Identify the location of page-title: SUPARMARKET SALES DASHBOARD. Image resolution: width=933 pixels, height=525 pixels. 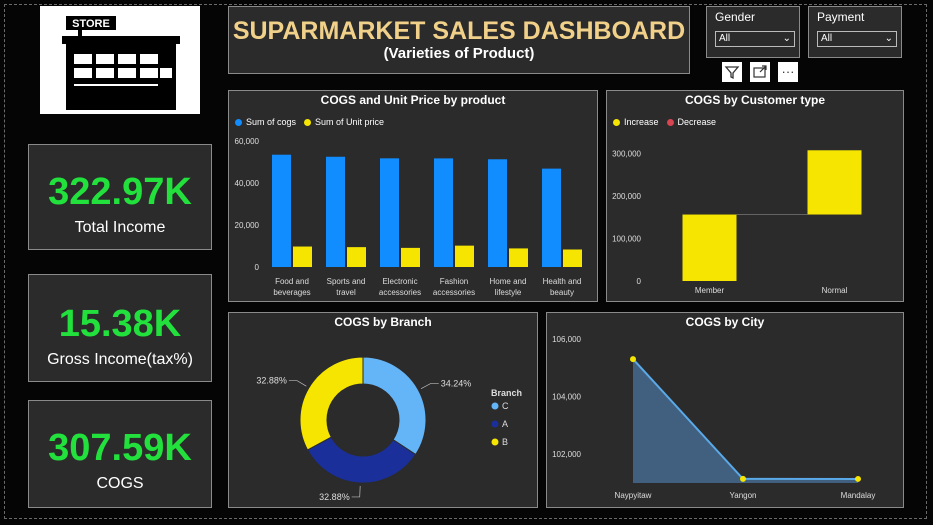
(459, 31).